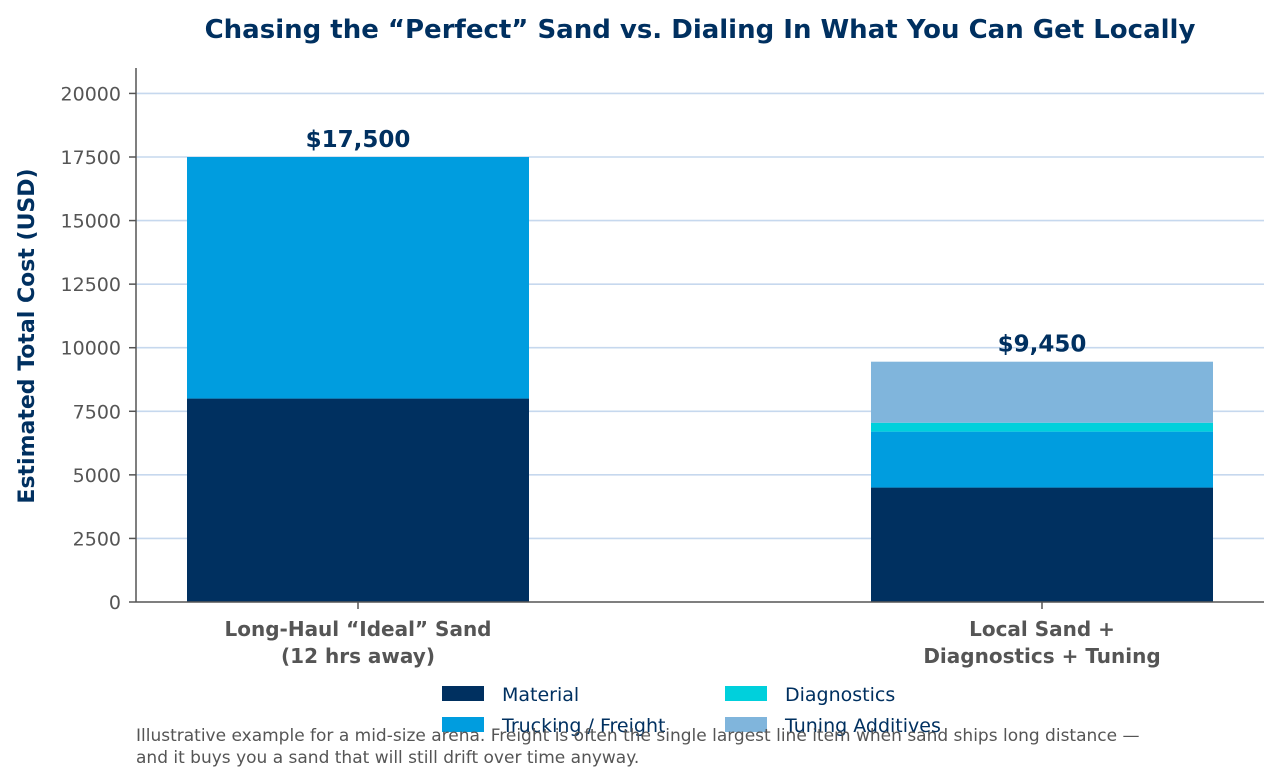 This screenshot has height=782, width=1279. Describe the element at coordinates (115, 603) in the screenshot. I see `y-tick-label: 0` at that location.